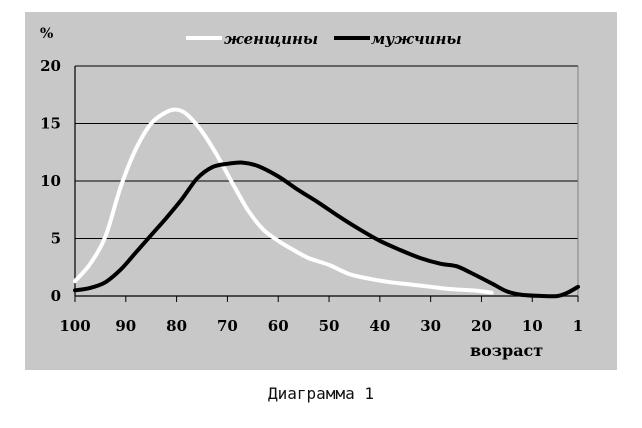  Describe the element at coordinates (532, 326) in the screenshot. I see `x-tick-label: 10` at that location.